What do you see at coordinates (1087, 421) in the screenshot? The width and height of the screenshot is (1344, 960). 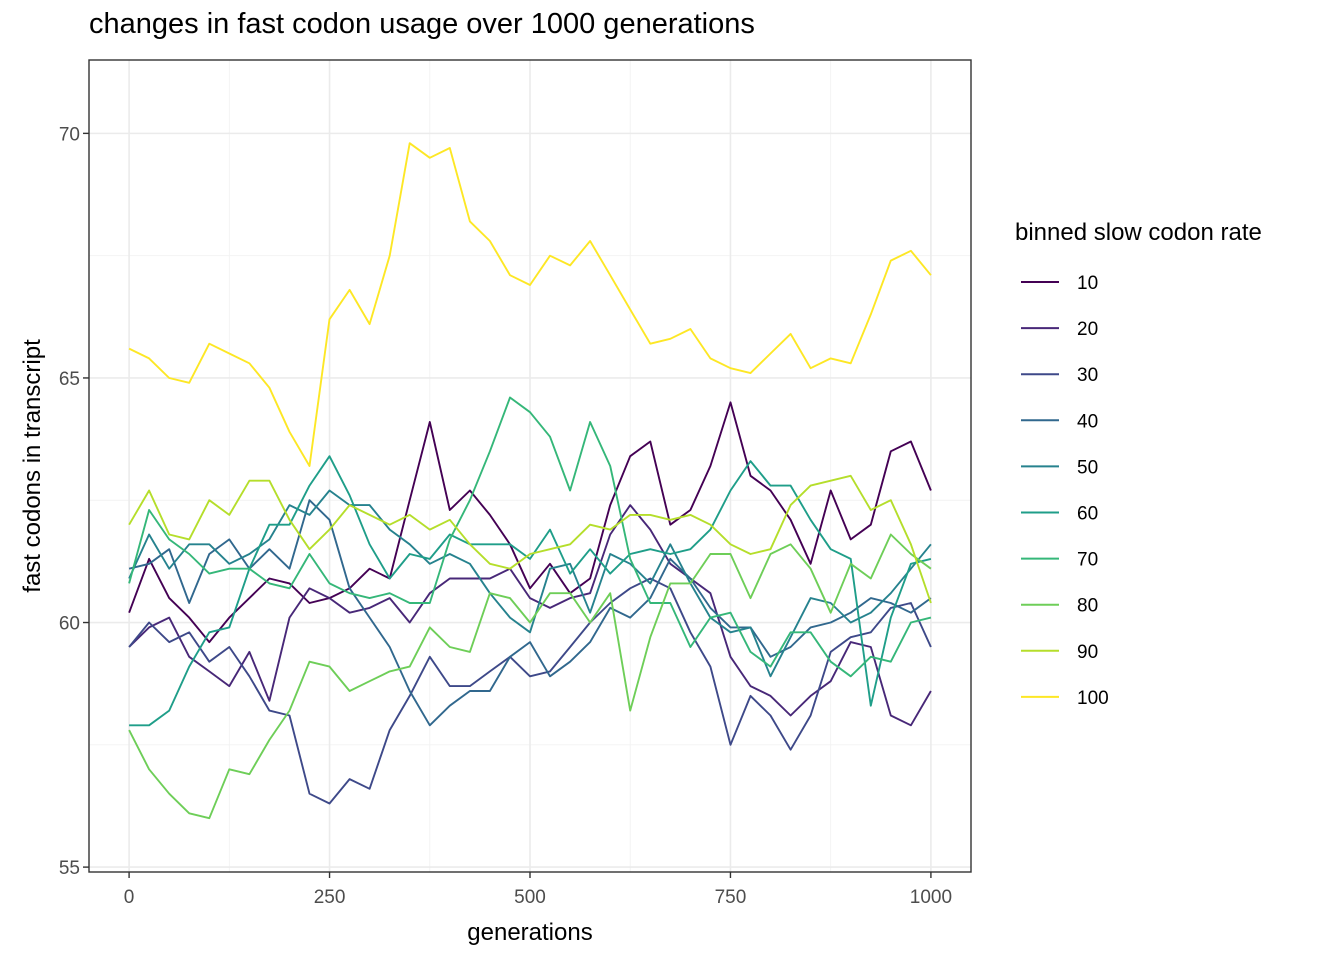 I see `legend-label-40: 40` at bounding box center [1087, 421].